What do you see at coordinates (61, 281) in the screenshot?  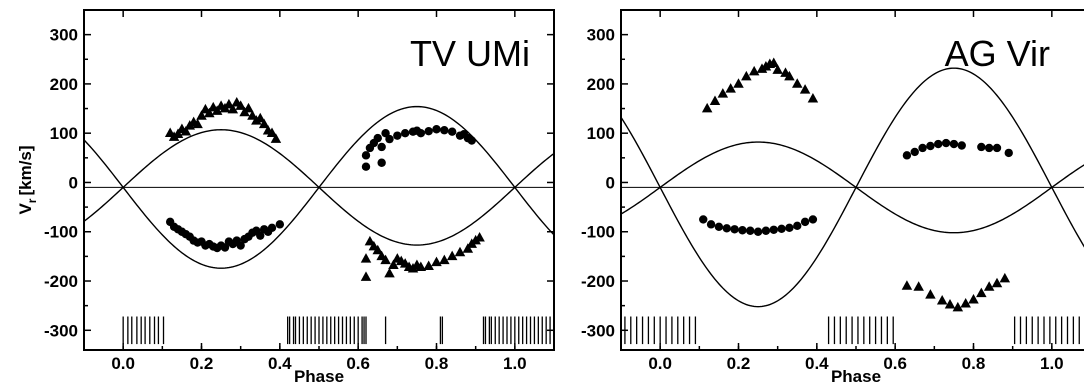 I see `y-tick-label: -200` at bounding box center [61, 281].